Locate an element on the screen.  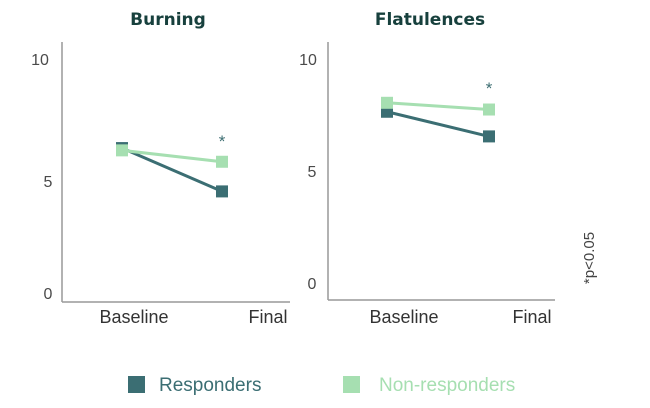
series-marks-flatulences is located at coordinates (438, 119).